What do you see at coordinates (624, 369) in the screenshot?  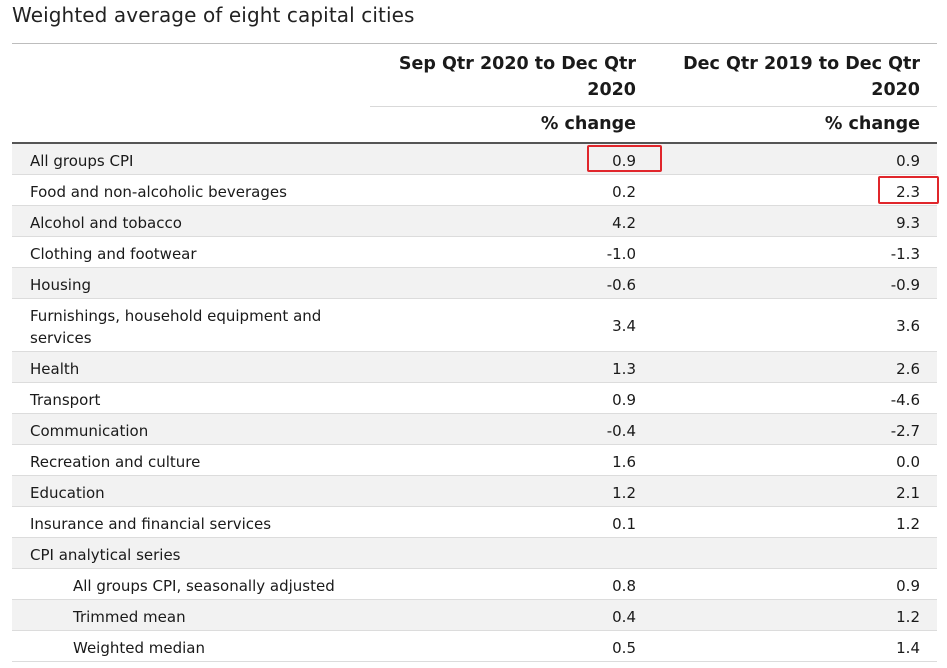 I see `quarterly-value: 1.3` at bounding box center [624, 369].